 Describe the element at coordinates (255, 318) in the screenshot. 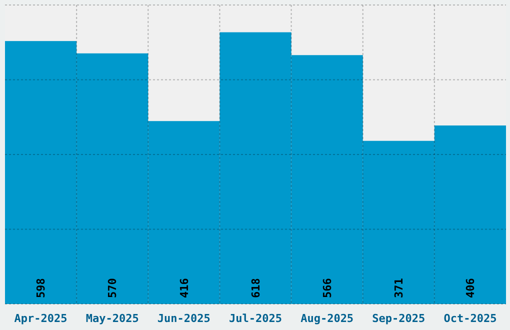

I see `x-tick-label: Jul-2025` at that location.